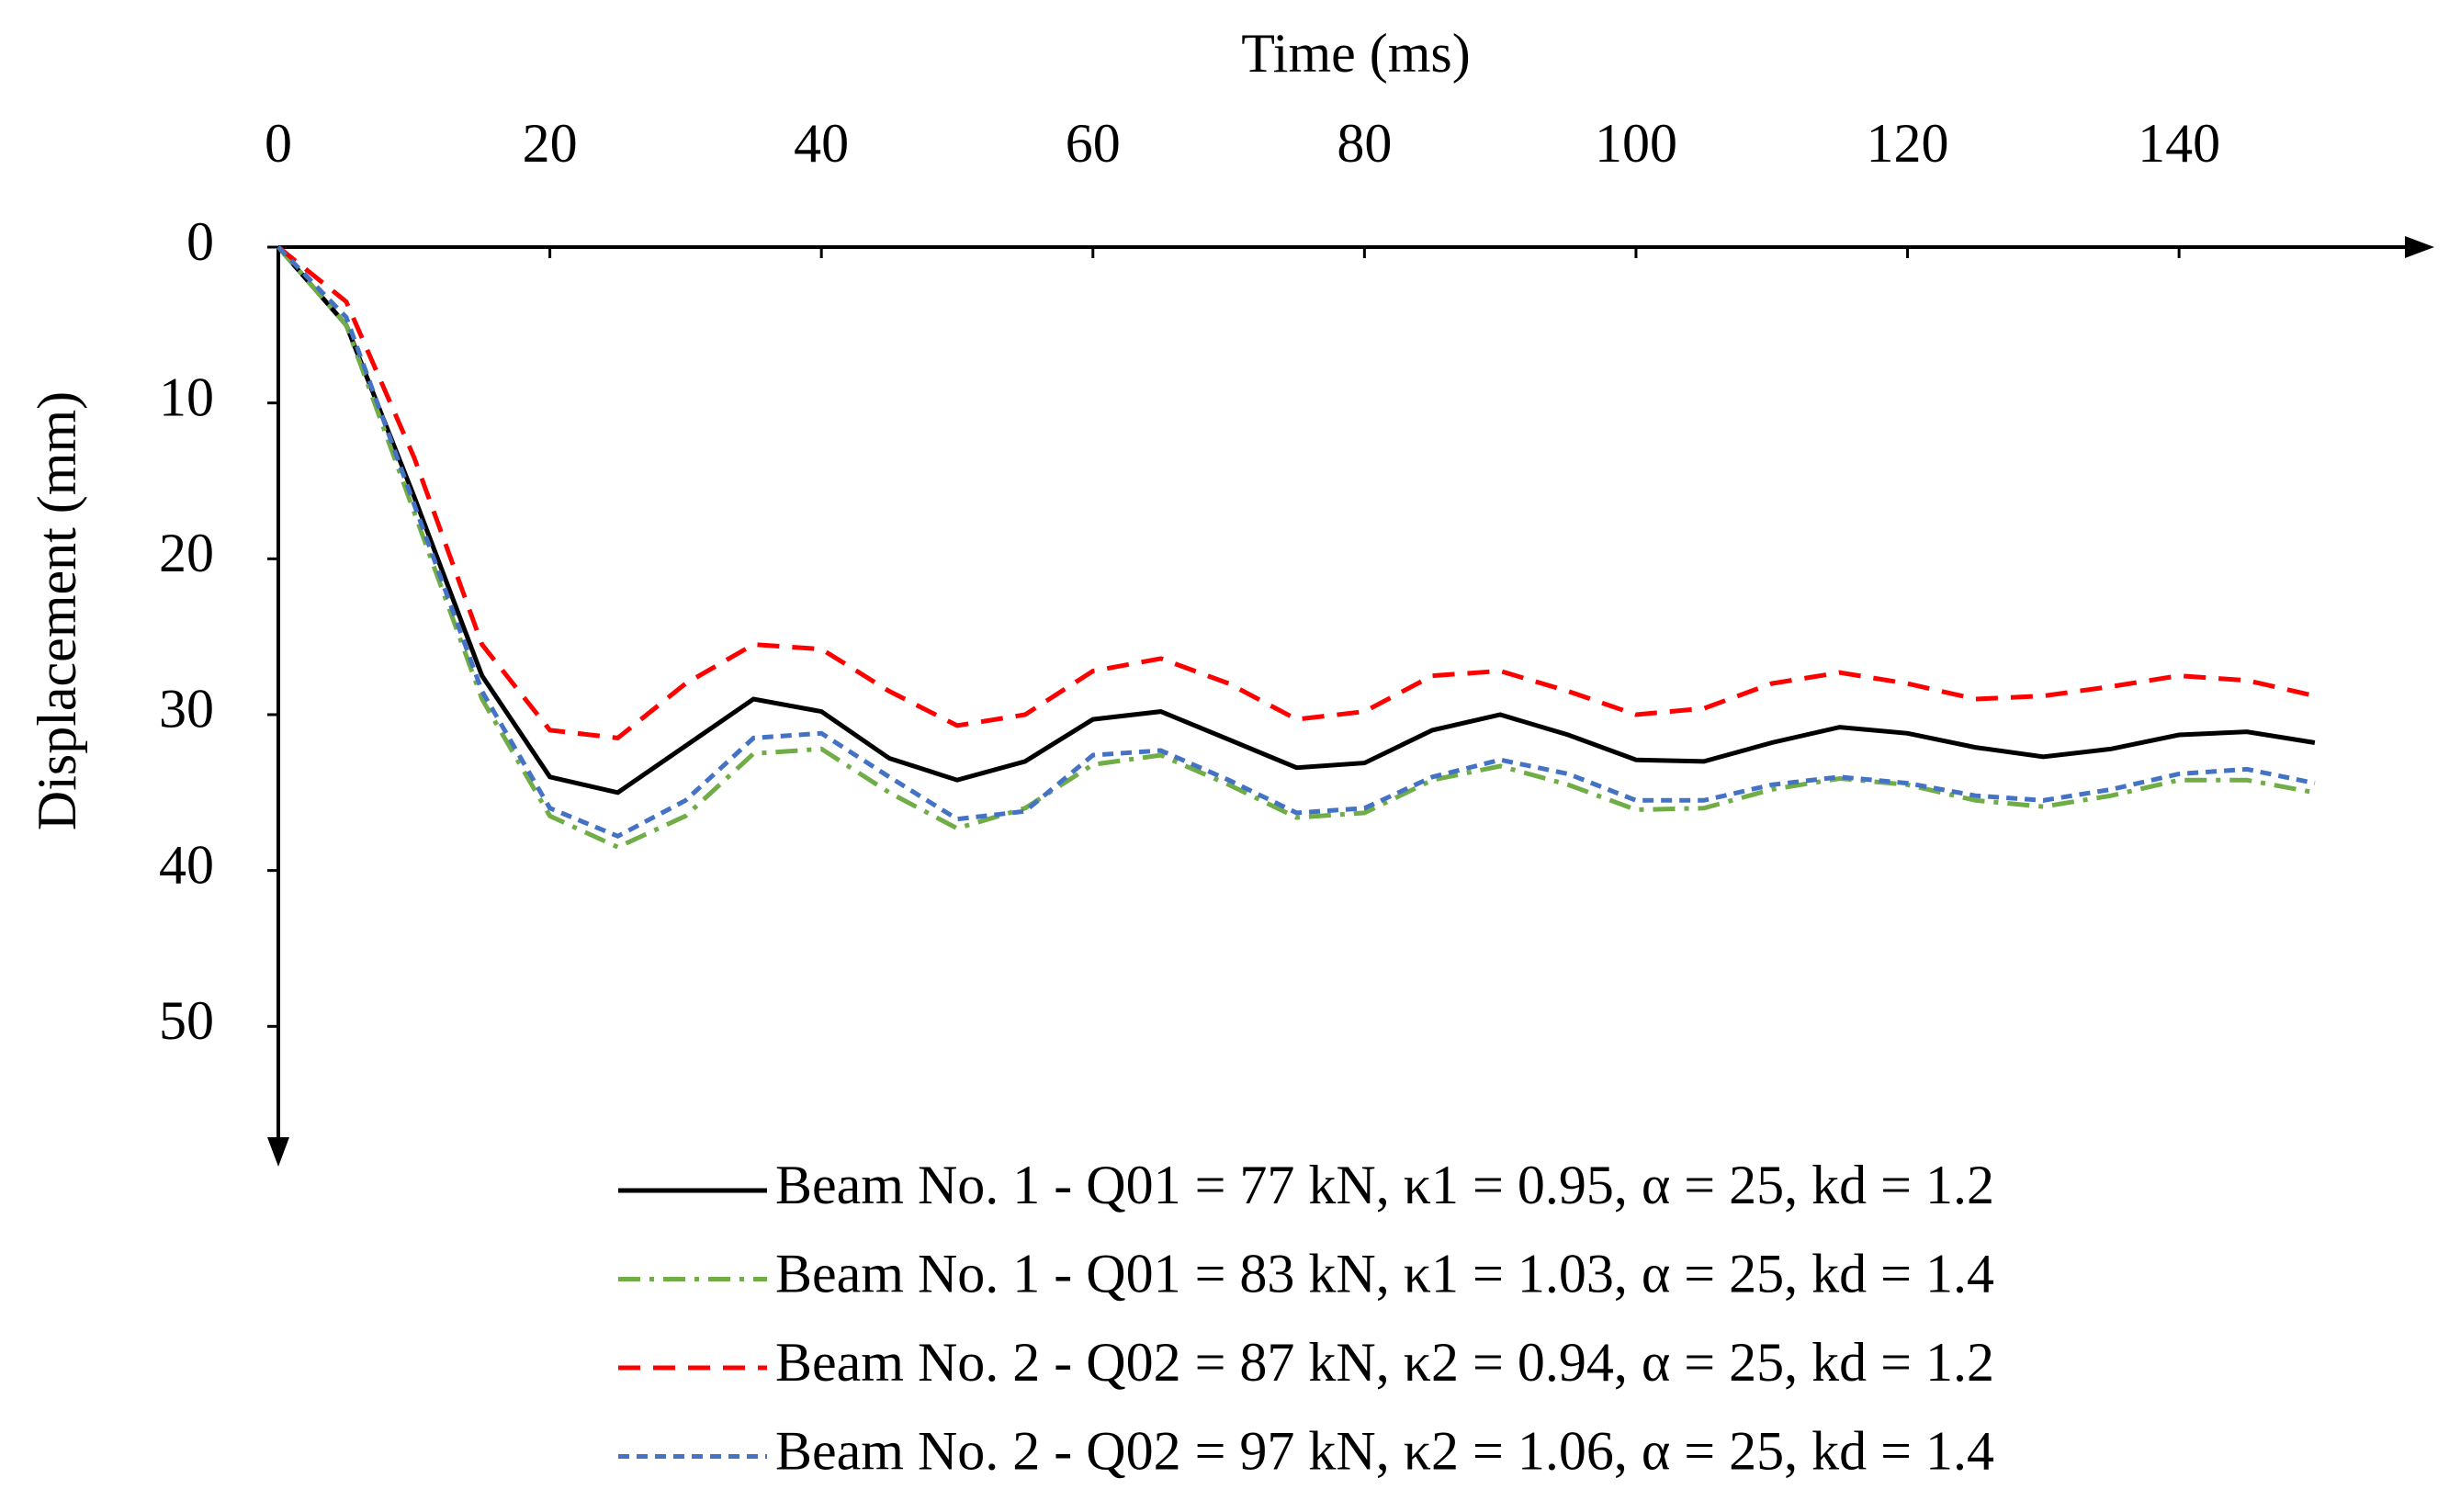 This screenshot has height=1512, width=2449. Describe the element at coordinates (1093, 143) in the screenshot. I see `x-tick-label: 60` at that location.